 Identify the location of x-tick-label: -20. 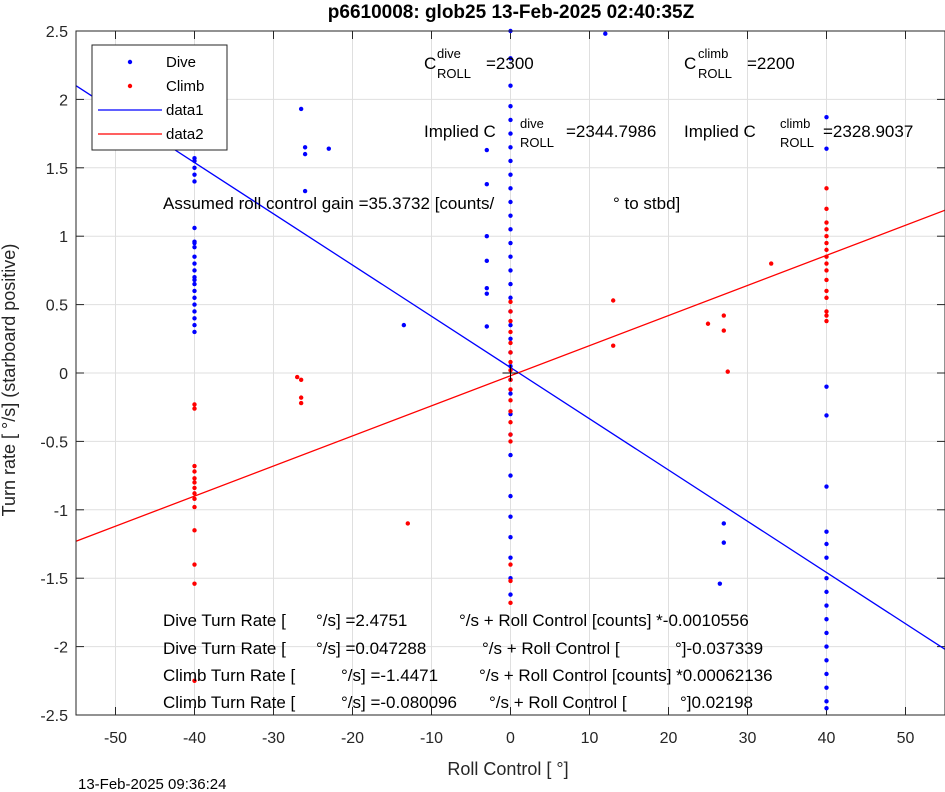
(352, 738).